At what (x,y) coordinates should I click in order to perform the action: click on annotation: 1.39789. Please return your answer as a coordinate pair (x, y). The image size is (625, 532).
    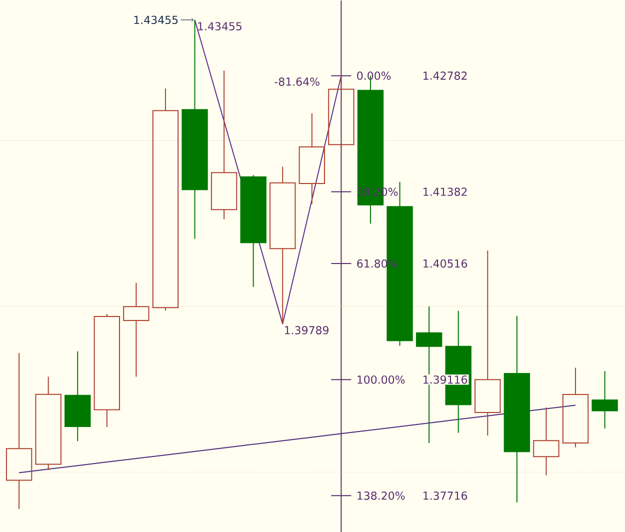
    Looking at the image, I should click on (306, 330).